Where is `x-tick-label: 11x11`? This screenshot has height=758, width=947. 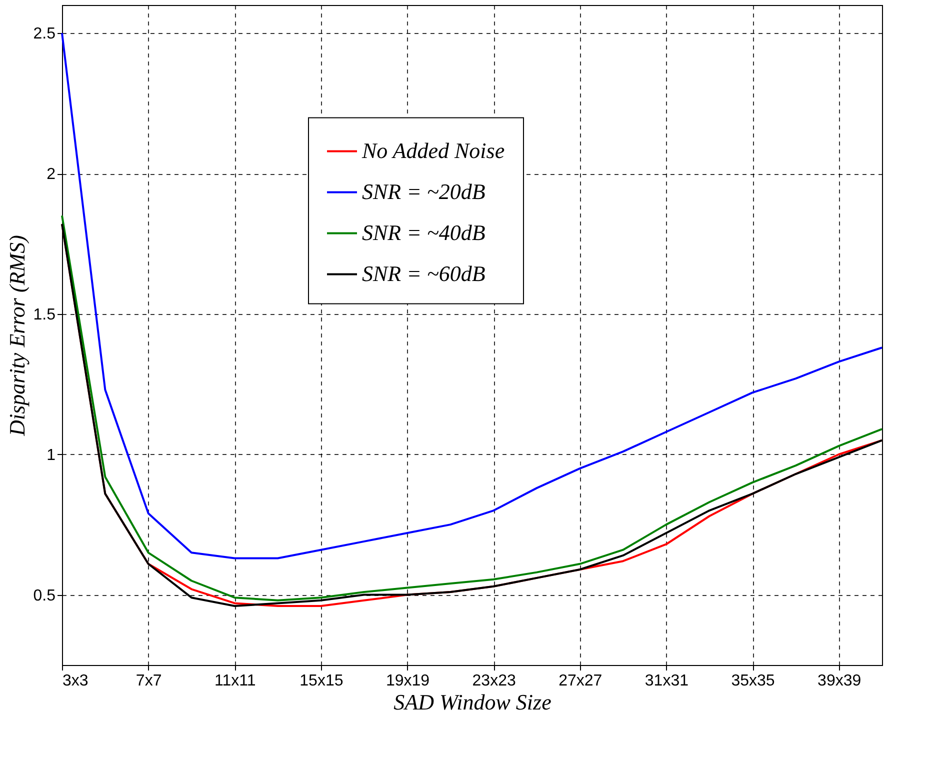 x-tick-label: 11x11 is located at coordinates (235, 681).